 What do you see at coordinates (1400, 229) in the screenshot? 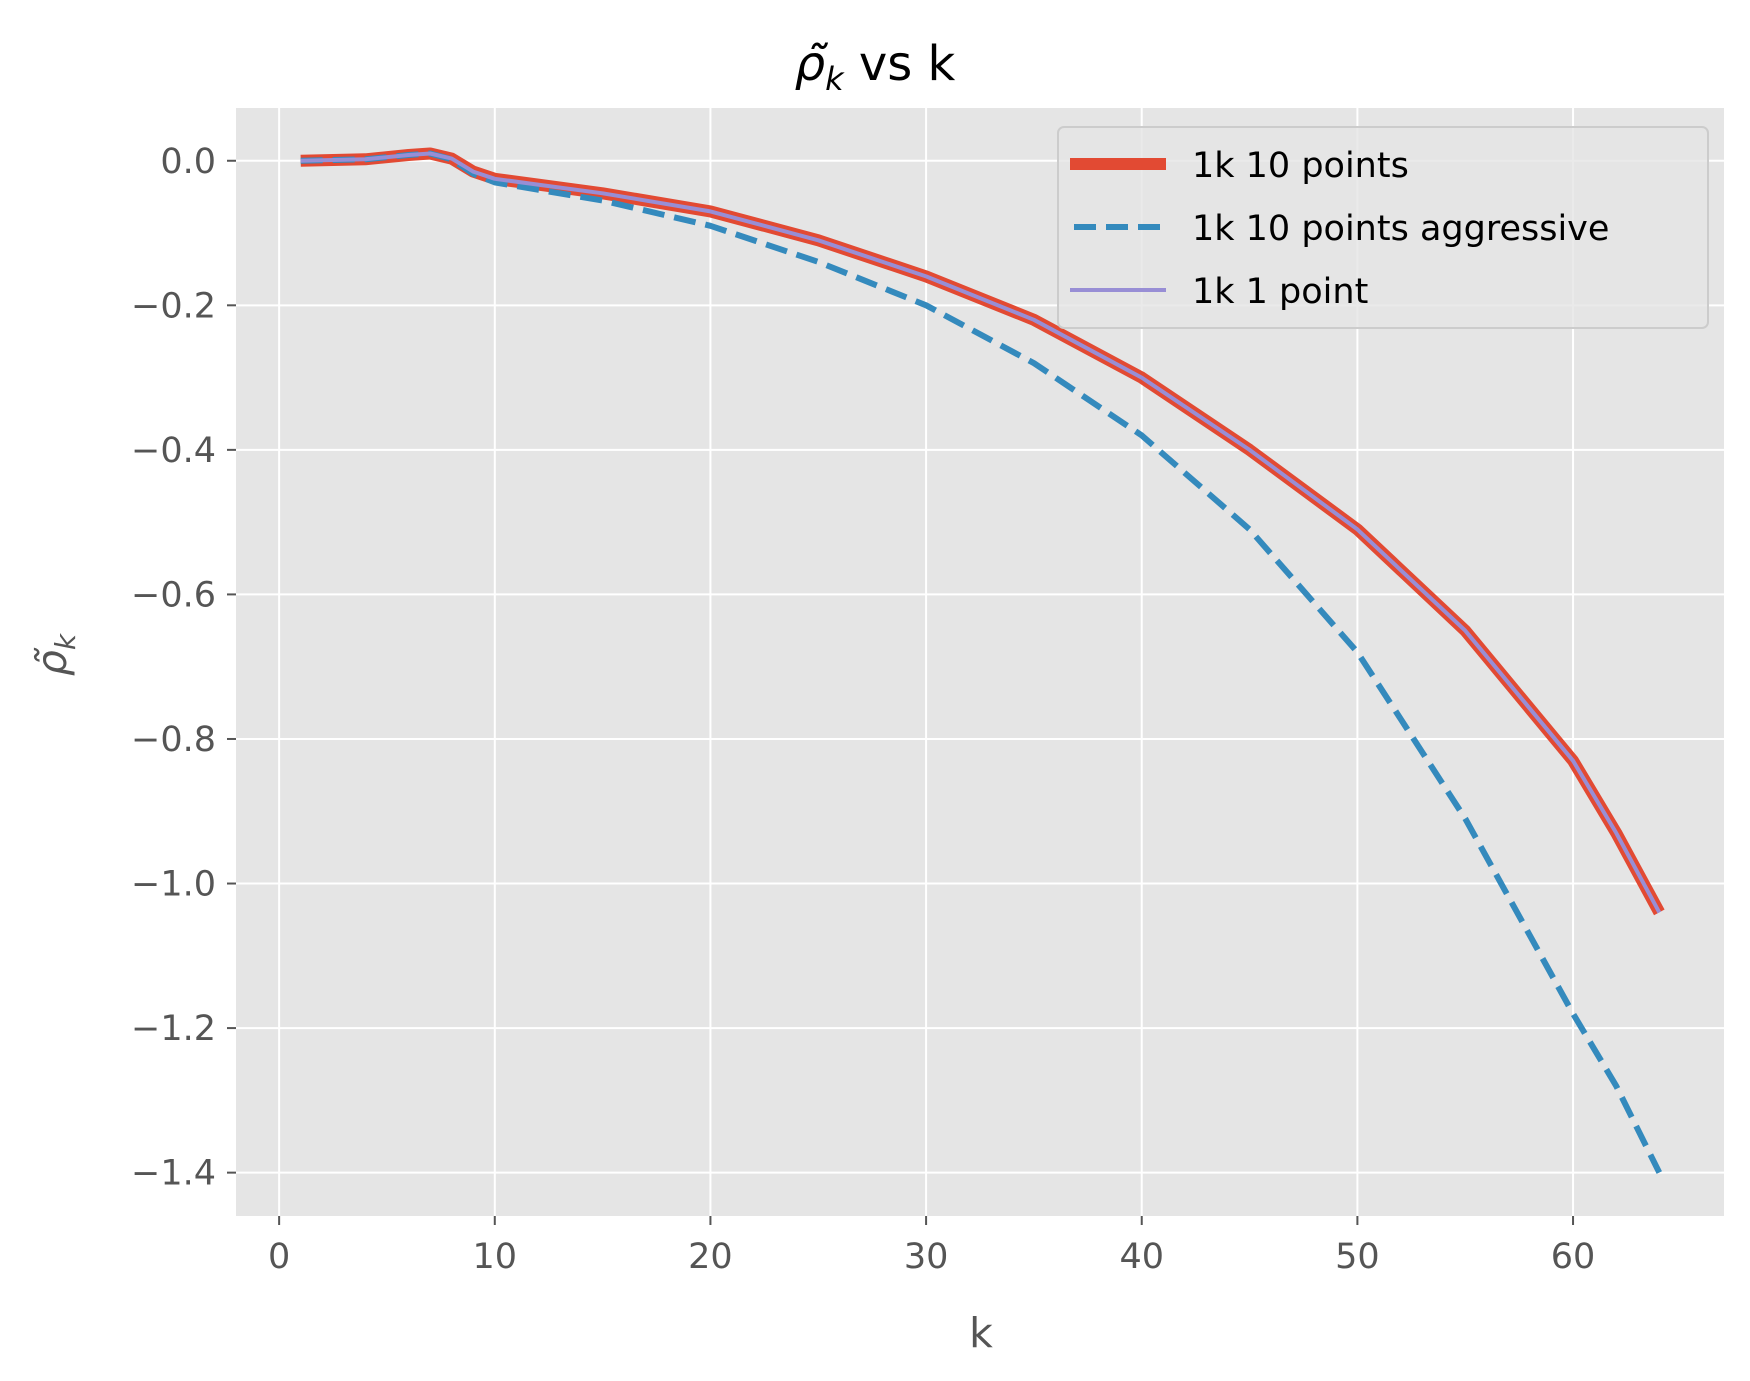
I see `legend-label-1k-10-points-aggressive: 1k 10 points aggressive` at bounding box center [1400, 229].